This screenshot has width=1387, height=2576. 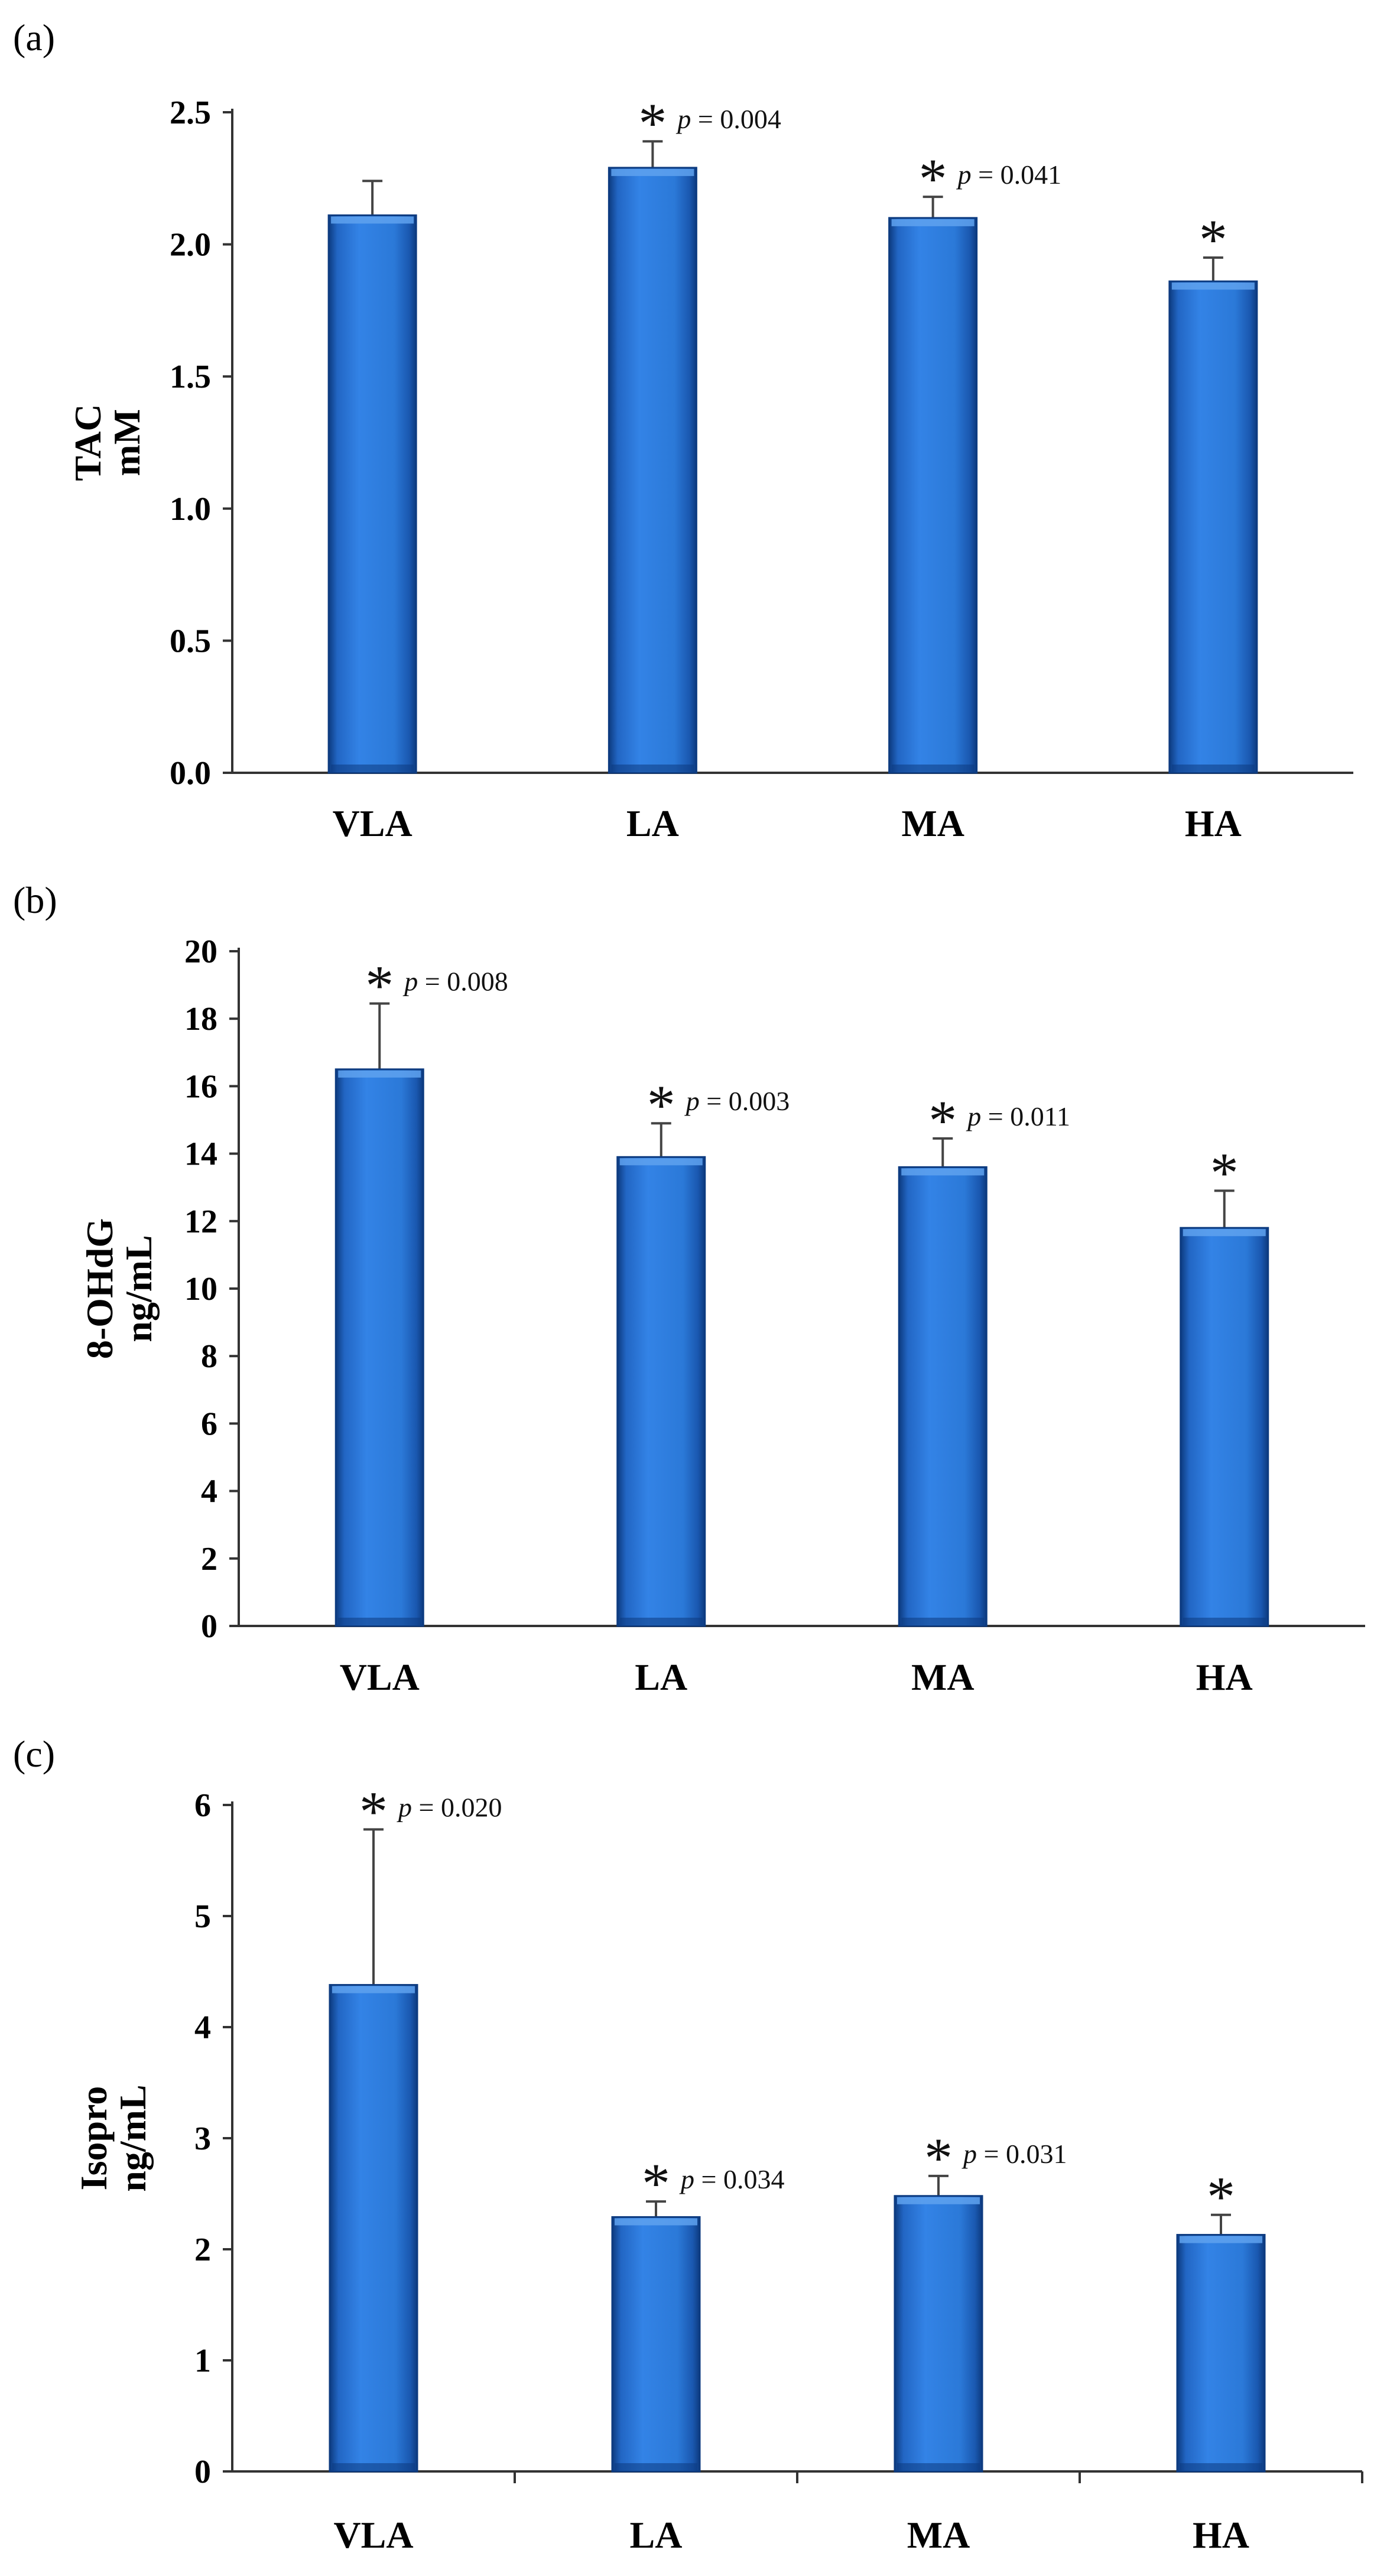 I want to click on p-value-label: p = 0.011, so click(x=1018, y=1116).